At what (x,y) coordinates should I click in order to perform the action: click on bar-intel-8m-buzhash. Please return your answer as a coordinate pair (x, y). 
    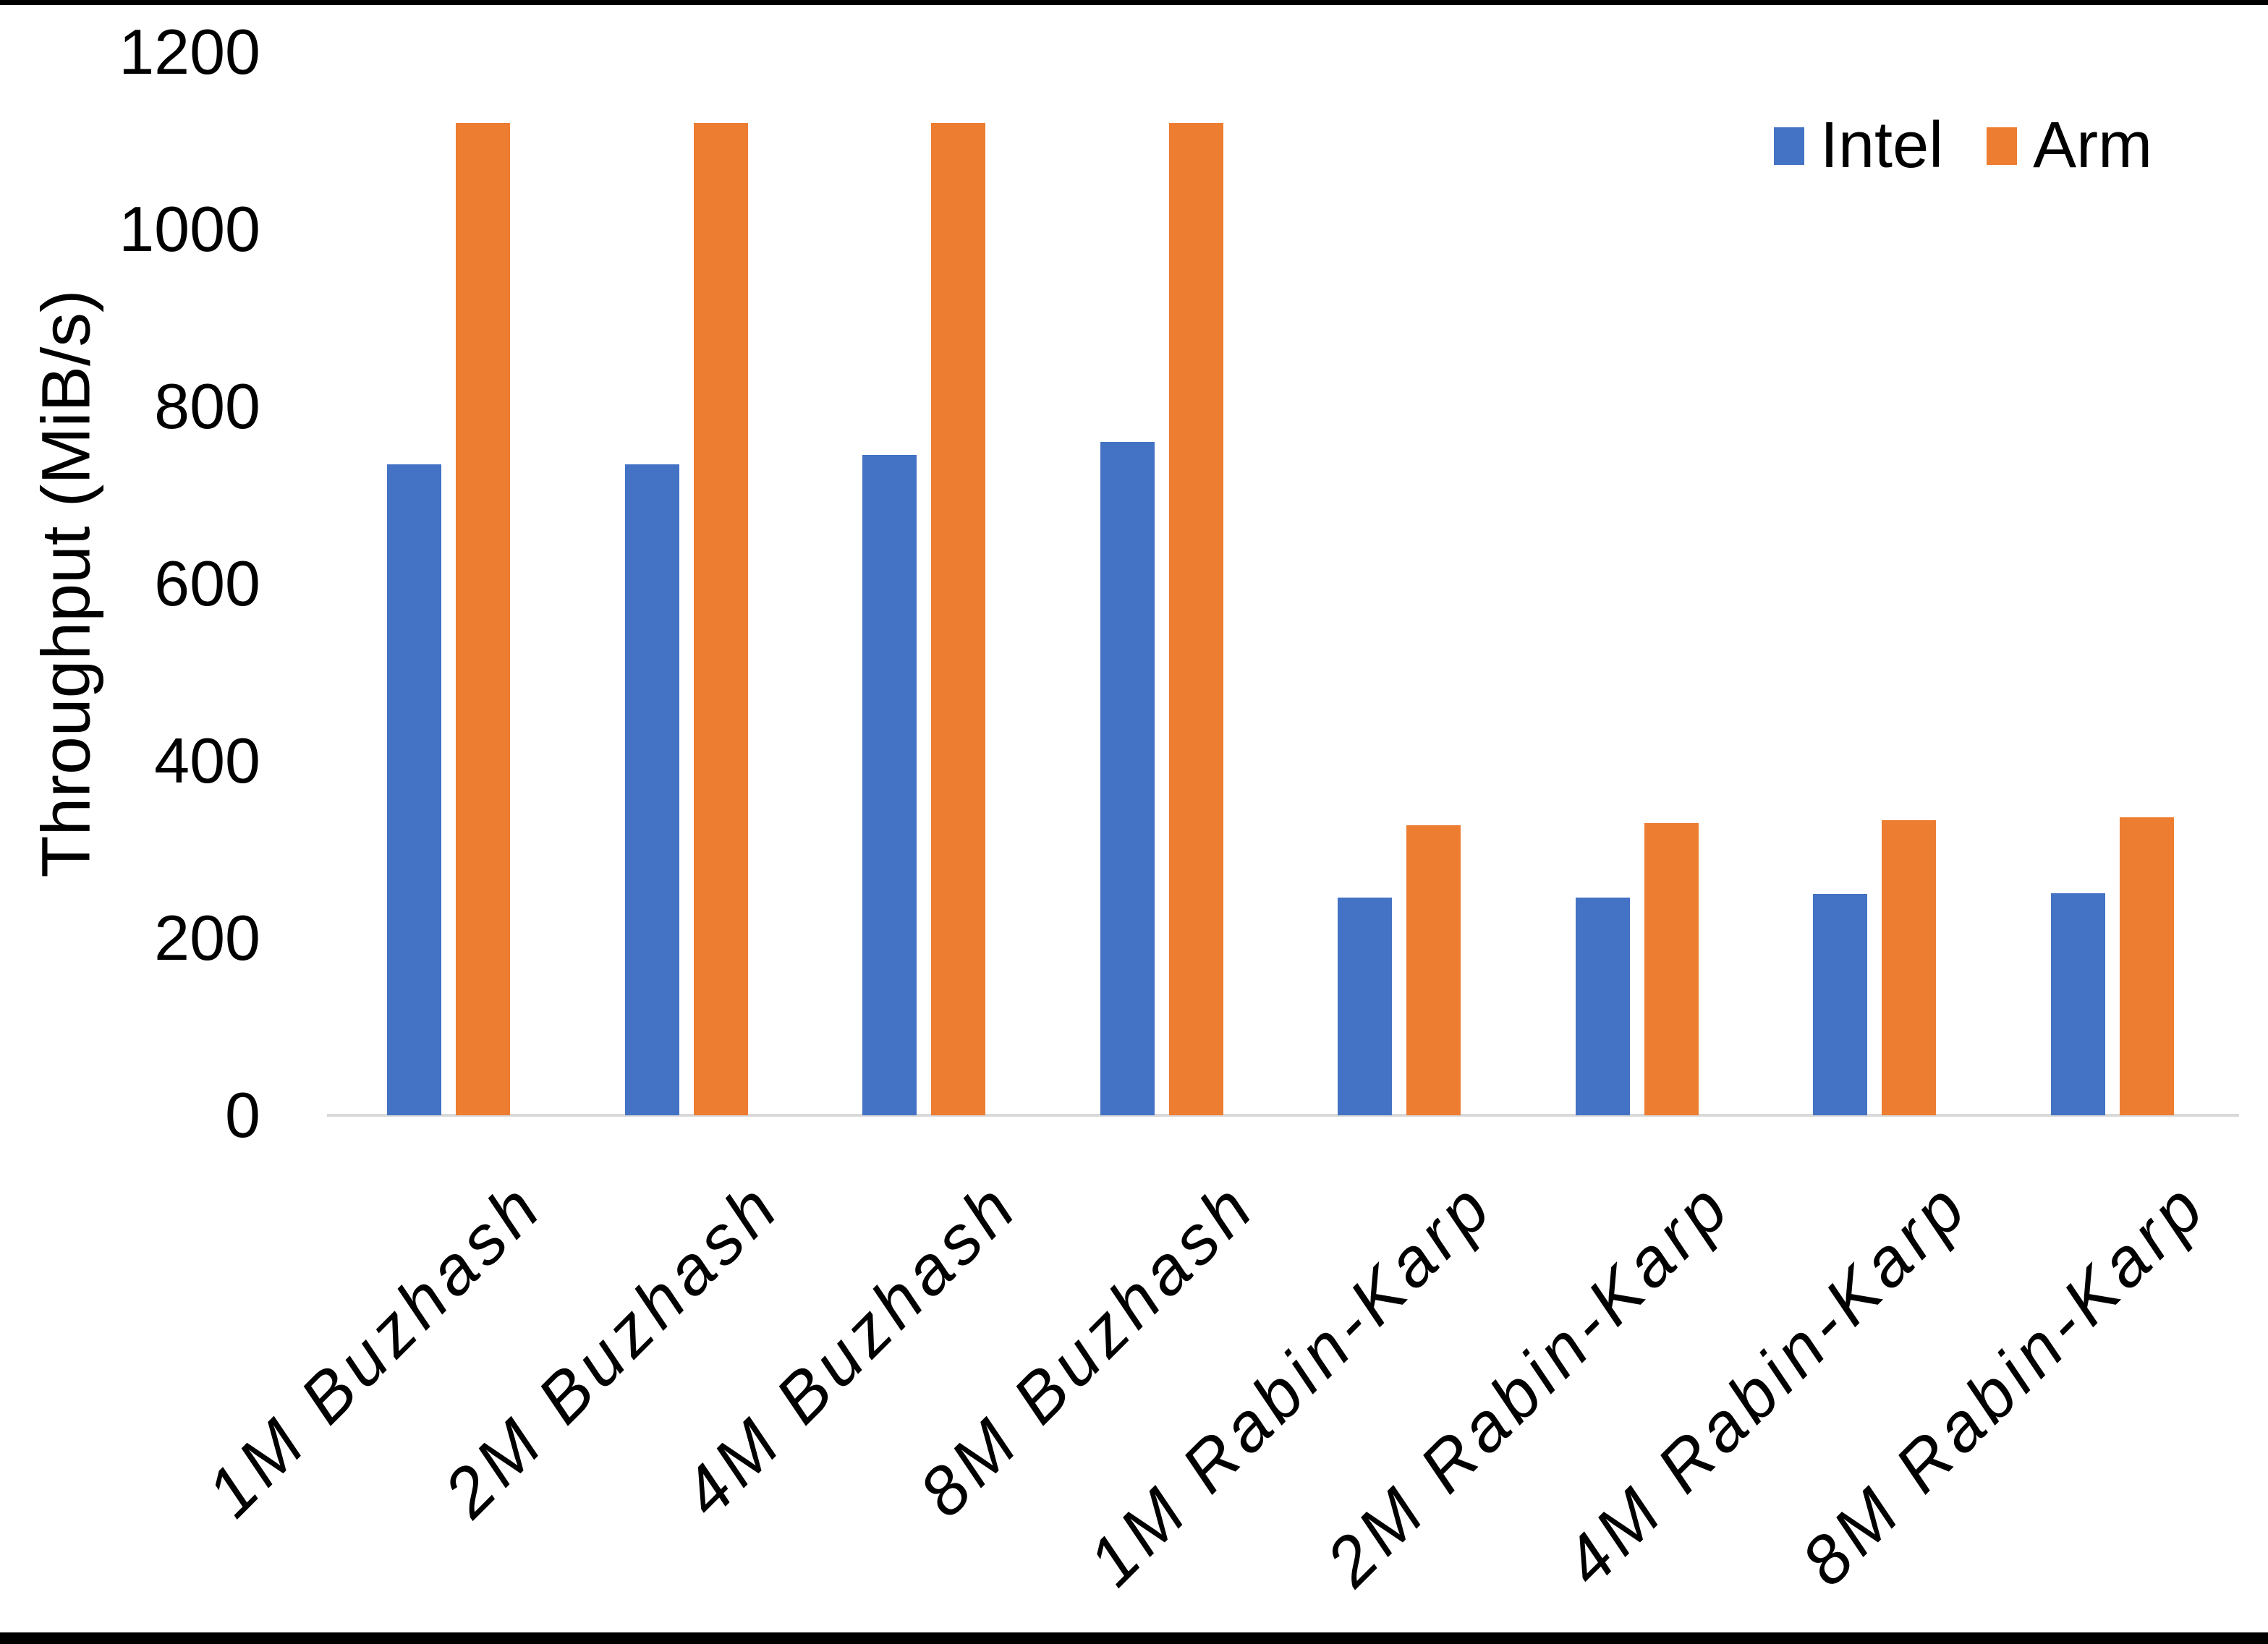
    Looking at the image, I should click on (1127, 778).